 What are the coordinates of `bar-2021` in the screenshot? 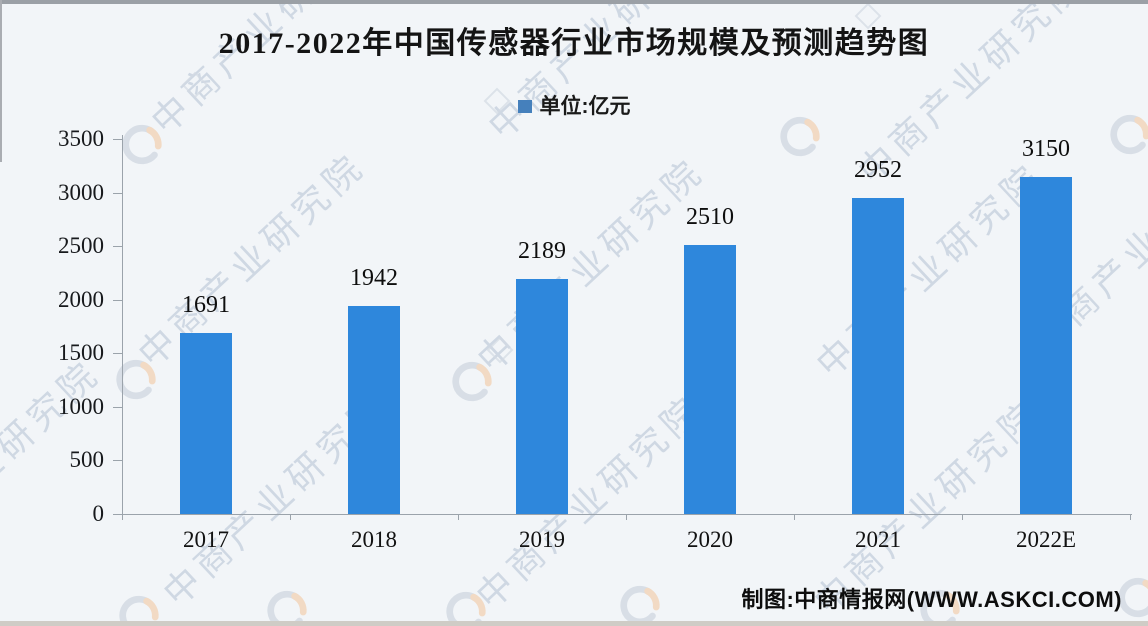 It's located at (878, 355).